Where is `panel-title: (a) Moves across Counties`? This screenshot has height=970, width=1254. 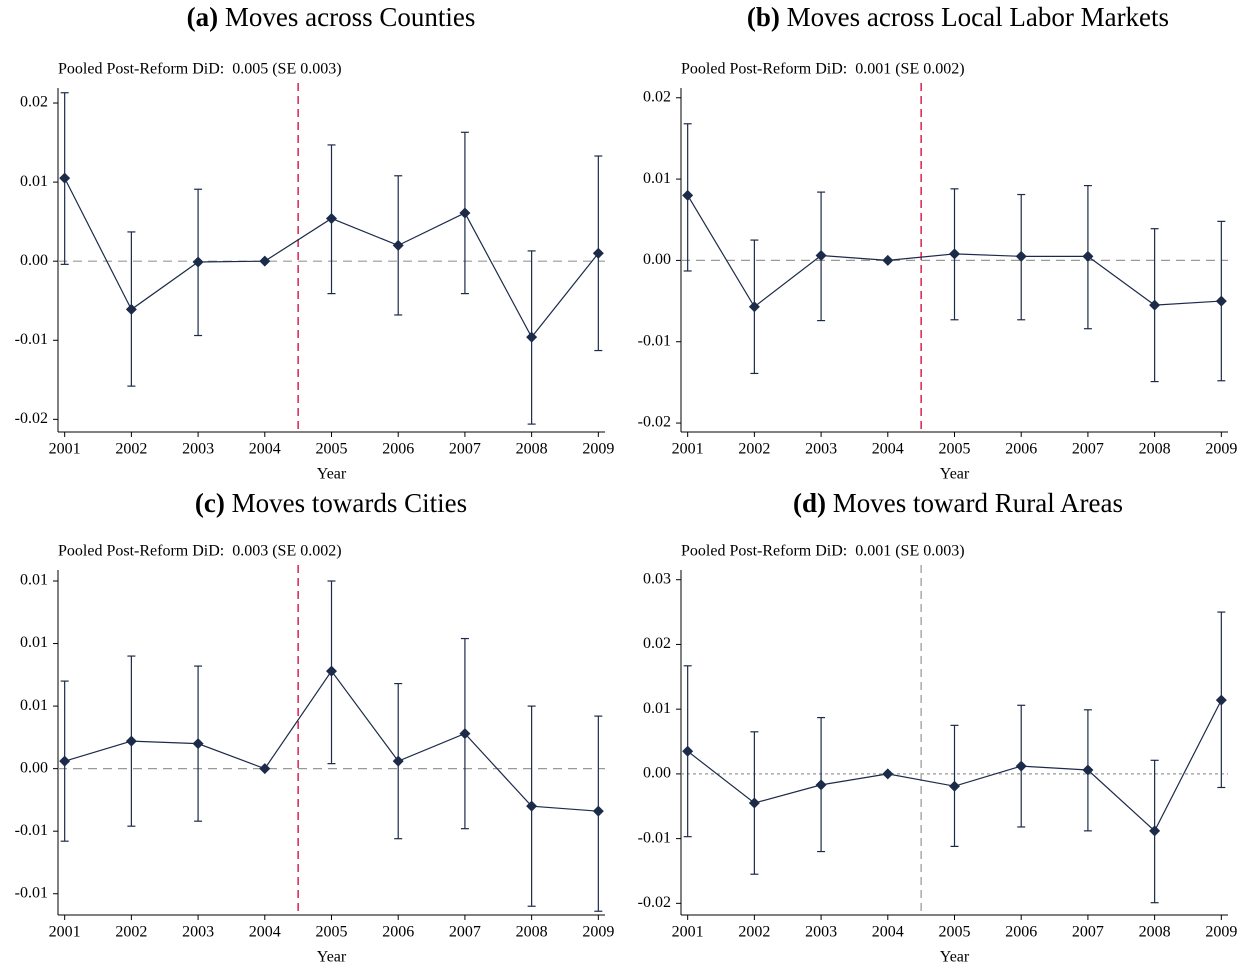 panel-title: (a) Moves across Counties is located at coordinates (331, 17).